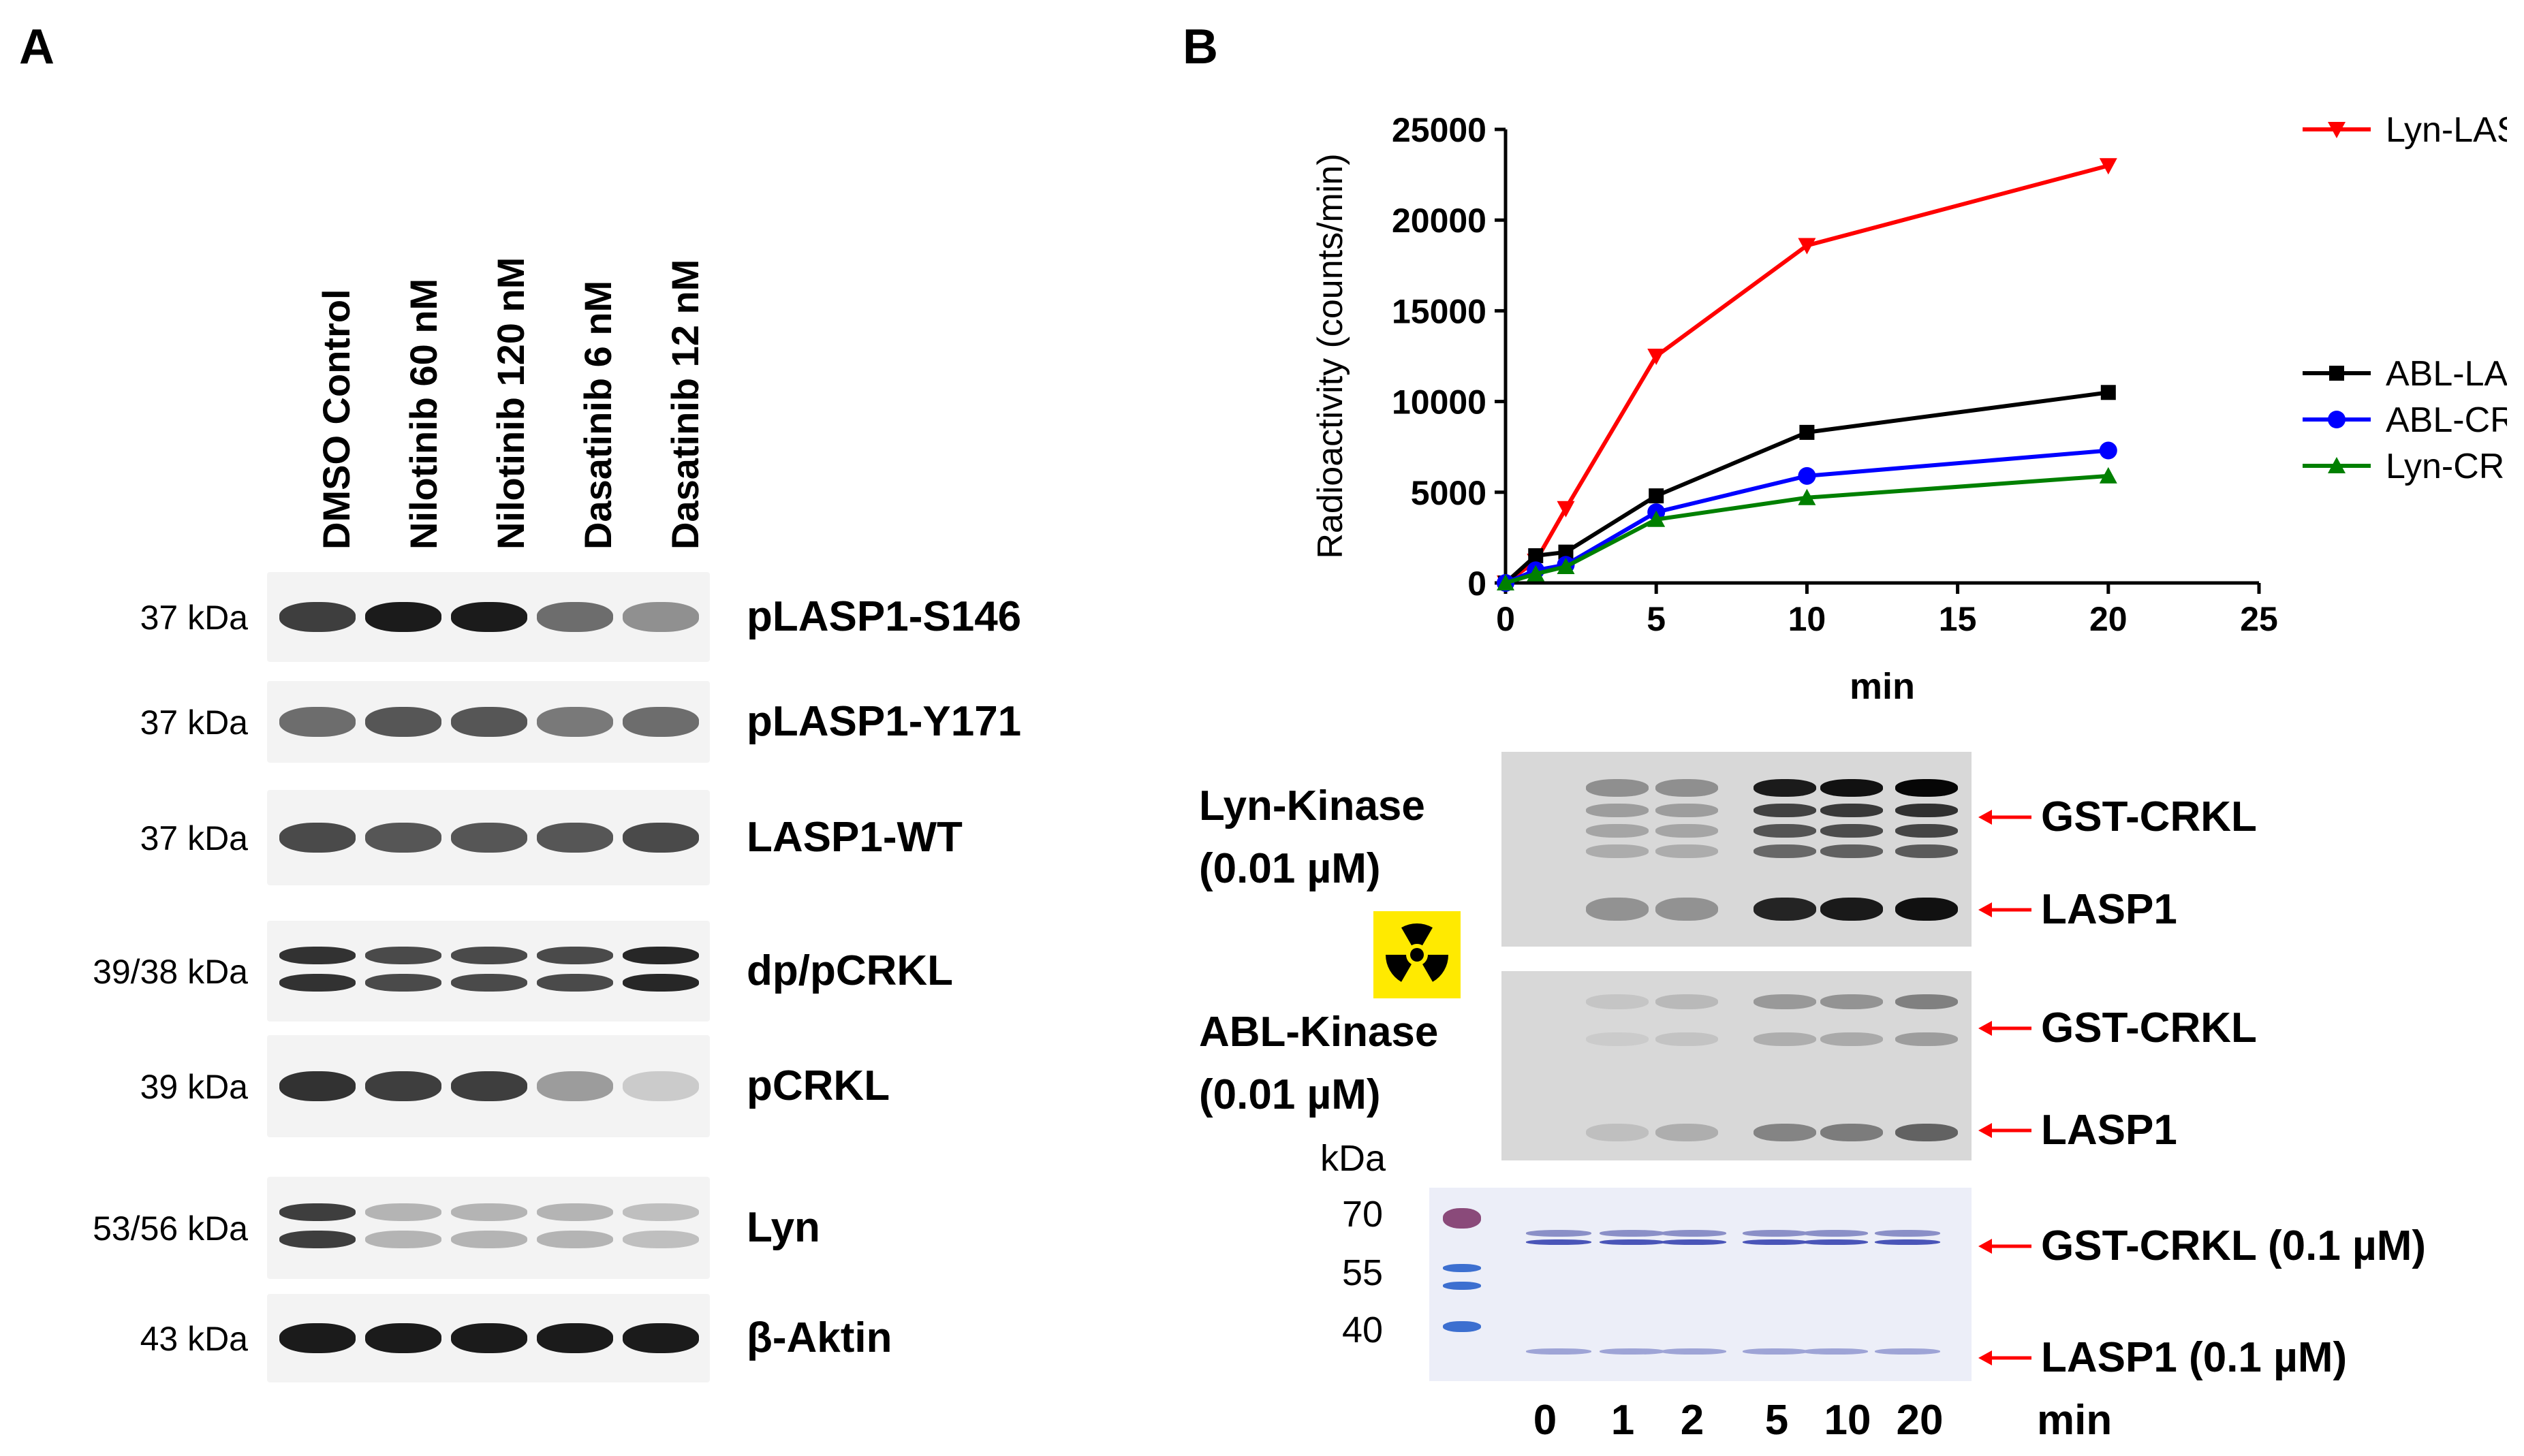 The height and width of the screenshot is (1456, 2524). Describe the element at coordinates (2259, 619) in the screenshot. I see `x-tick-label: 25` at that location.